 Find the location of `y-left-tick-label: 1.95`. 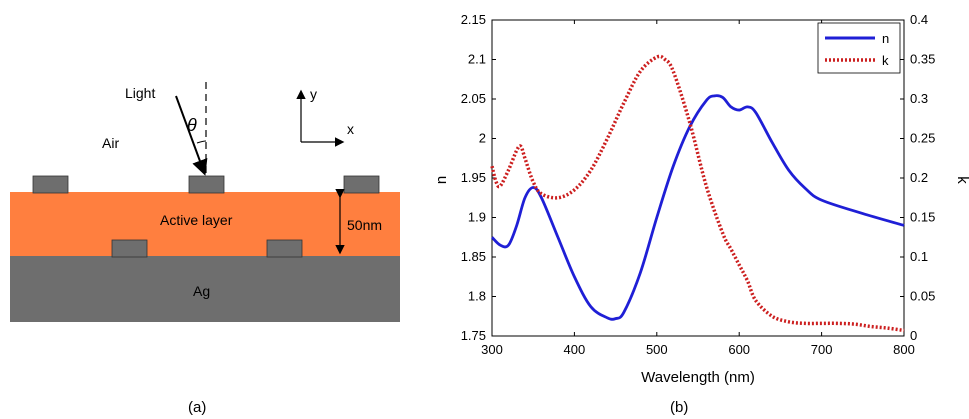

y-left-tick-label: 1.95 is located at coordinates (473, 177).